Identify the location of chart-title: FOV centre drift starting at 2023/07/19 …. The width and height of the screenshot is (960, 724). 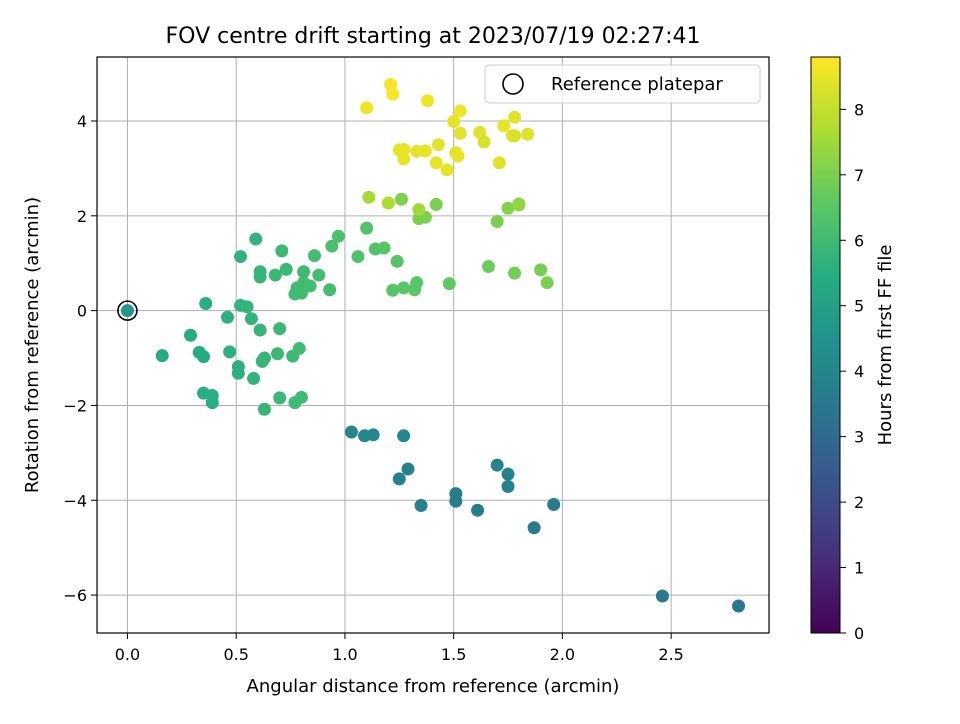
(433, 36).